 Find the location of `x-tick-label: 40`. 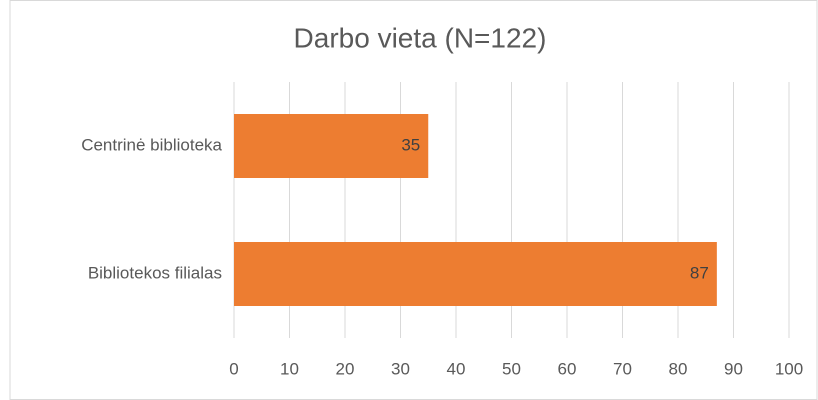

x-tick-label: 40 is located at coordinates (456, 368).